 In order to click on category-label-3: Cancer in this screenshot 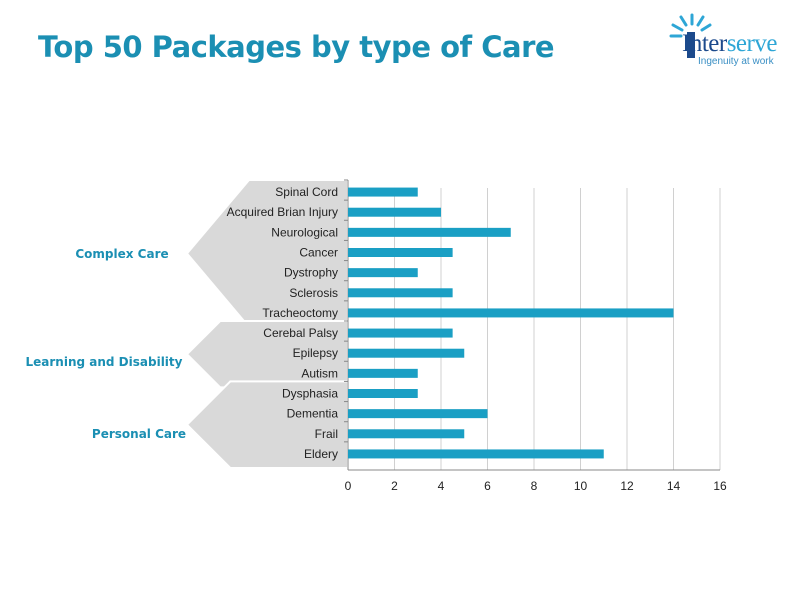, I will do `click(318, 253)`.